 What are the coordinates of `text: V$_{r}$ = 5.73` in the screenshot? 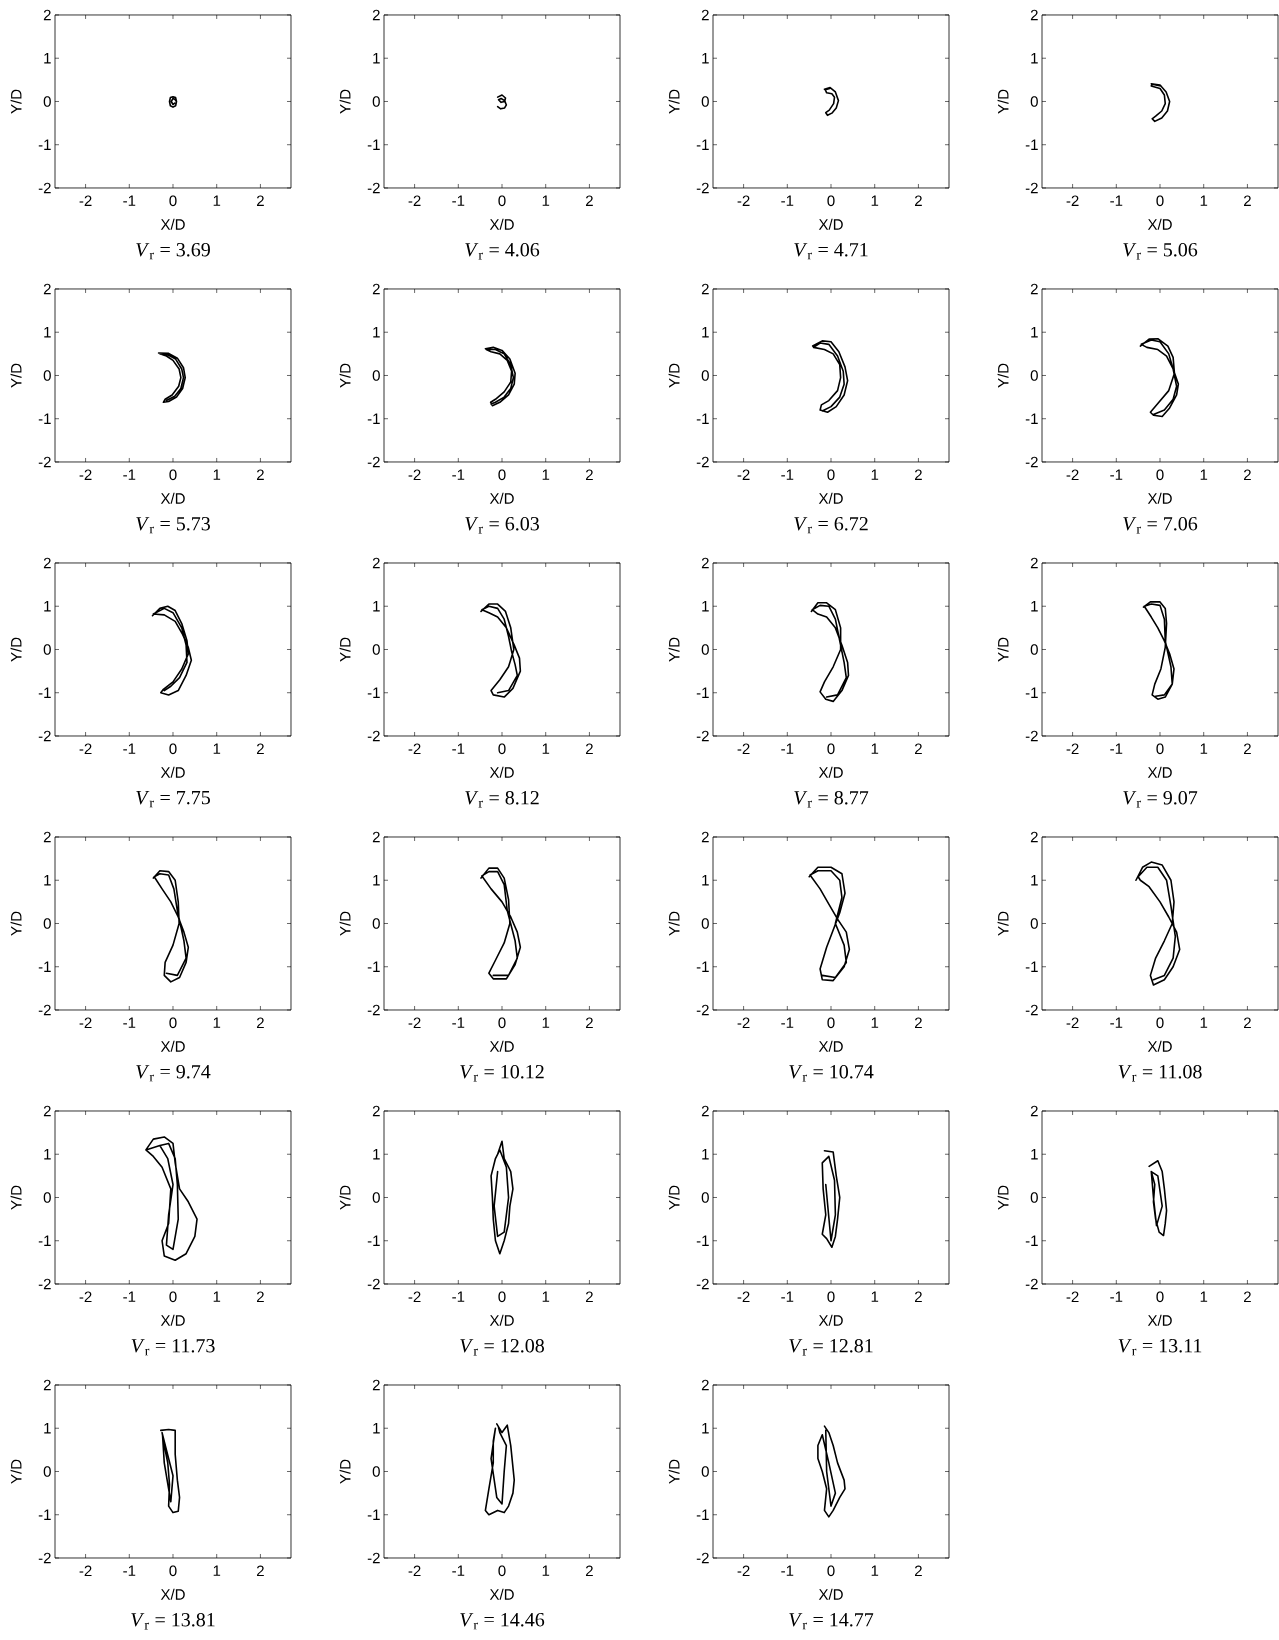 It's located at (173, 525).